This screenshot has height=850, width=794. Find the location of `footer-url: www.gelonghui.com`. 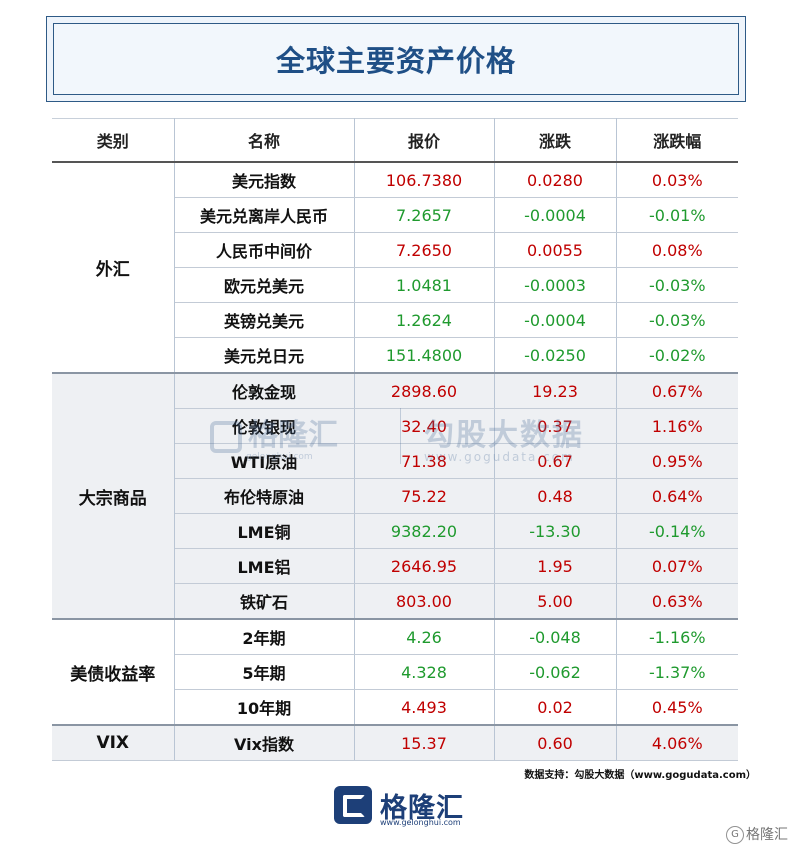

footer-url: www.gelonghui.com is located at coordinates (420, 822).